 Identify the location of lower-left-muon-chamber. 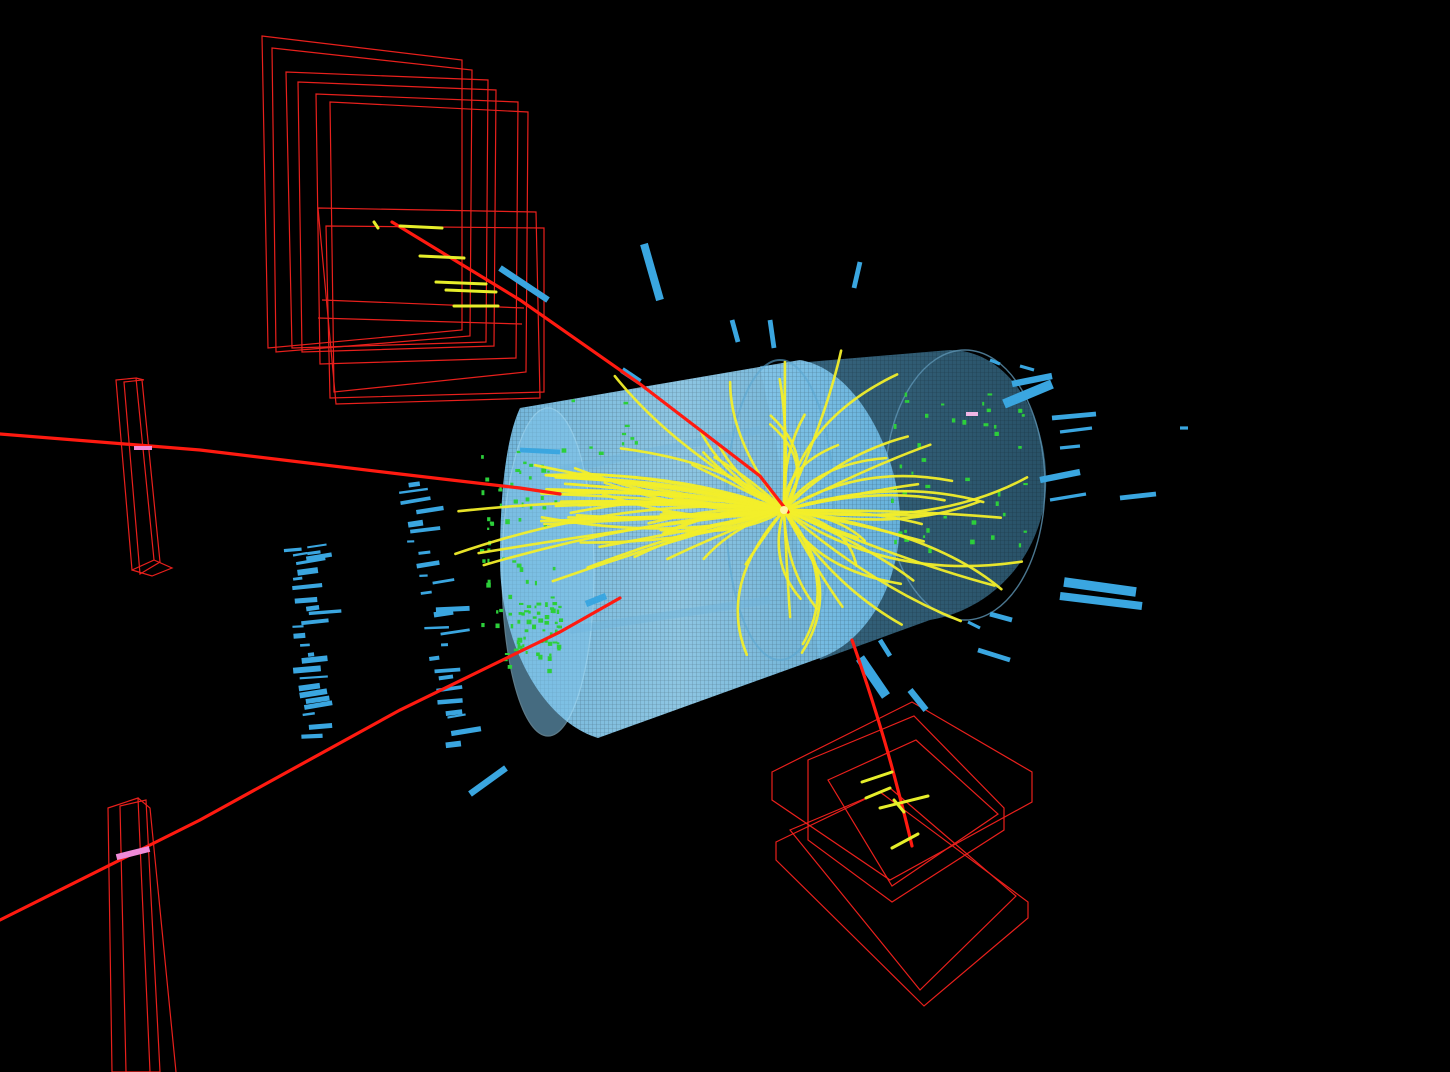
(142, 934).